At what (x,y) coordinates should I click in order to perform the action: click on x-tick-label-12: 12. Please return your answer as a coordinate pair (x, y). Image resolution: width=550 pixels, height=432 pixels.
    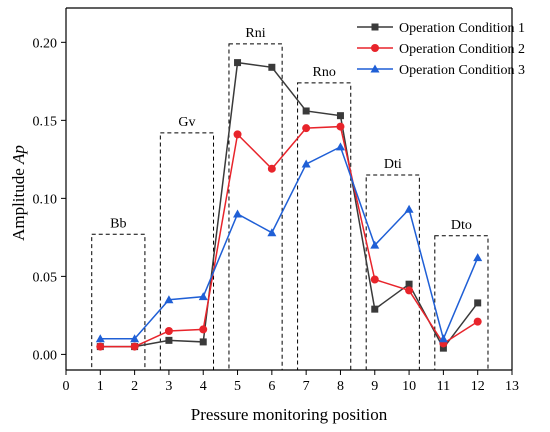
    Looking at the image, I should click on (478, 386).